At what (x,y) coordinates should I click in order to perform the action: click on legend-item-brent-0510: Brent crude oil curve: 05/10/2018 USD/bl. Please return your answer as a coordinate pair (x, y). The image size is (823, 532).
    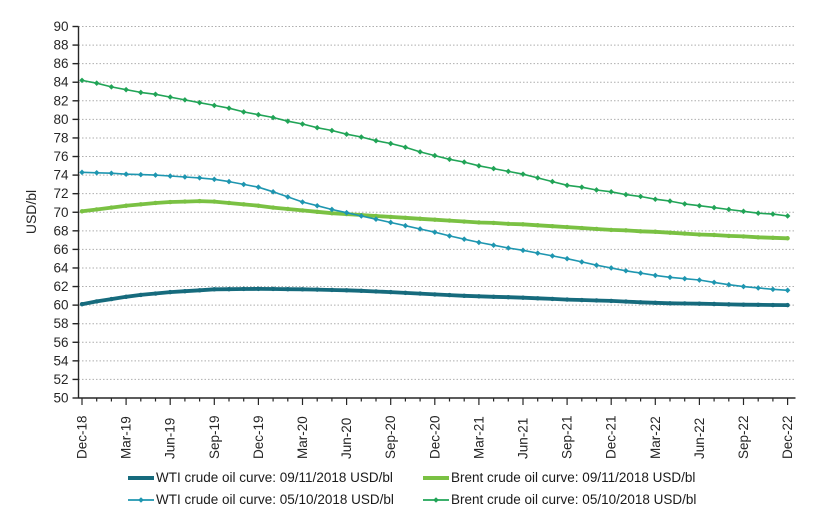
    Looking at the image, I should click on (559, 499).